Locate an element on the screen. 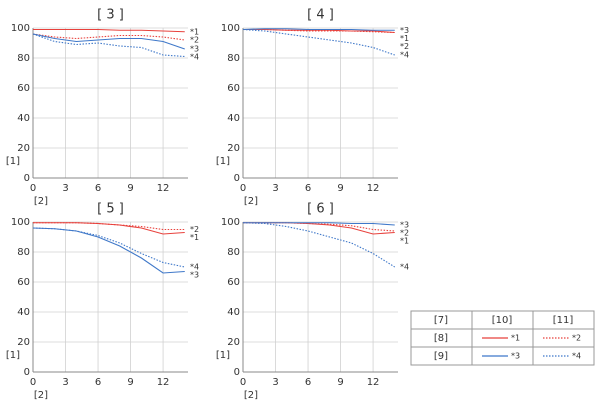  table-header: [10] is located at coordinates (502, 320).